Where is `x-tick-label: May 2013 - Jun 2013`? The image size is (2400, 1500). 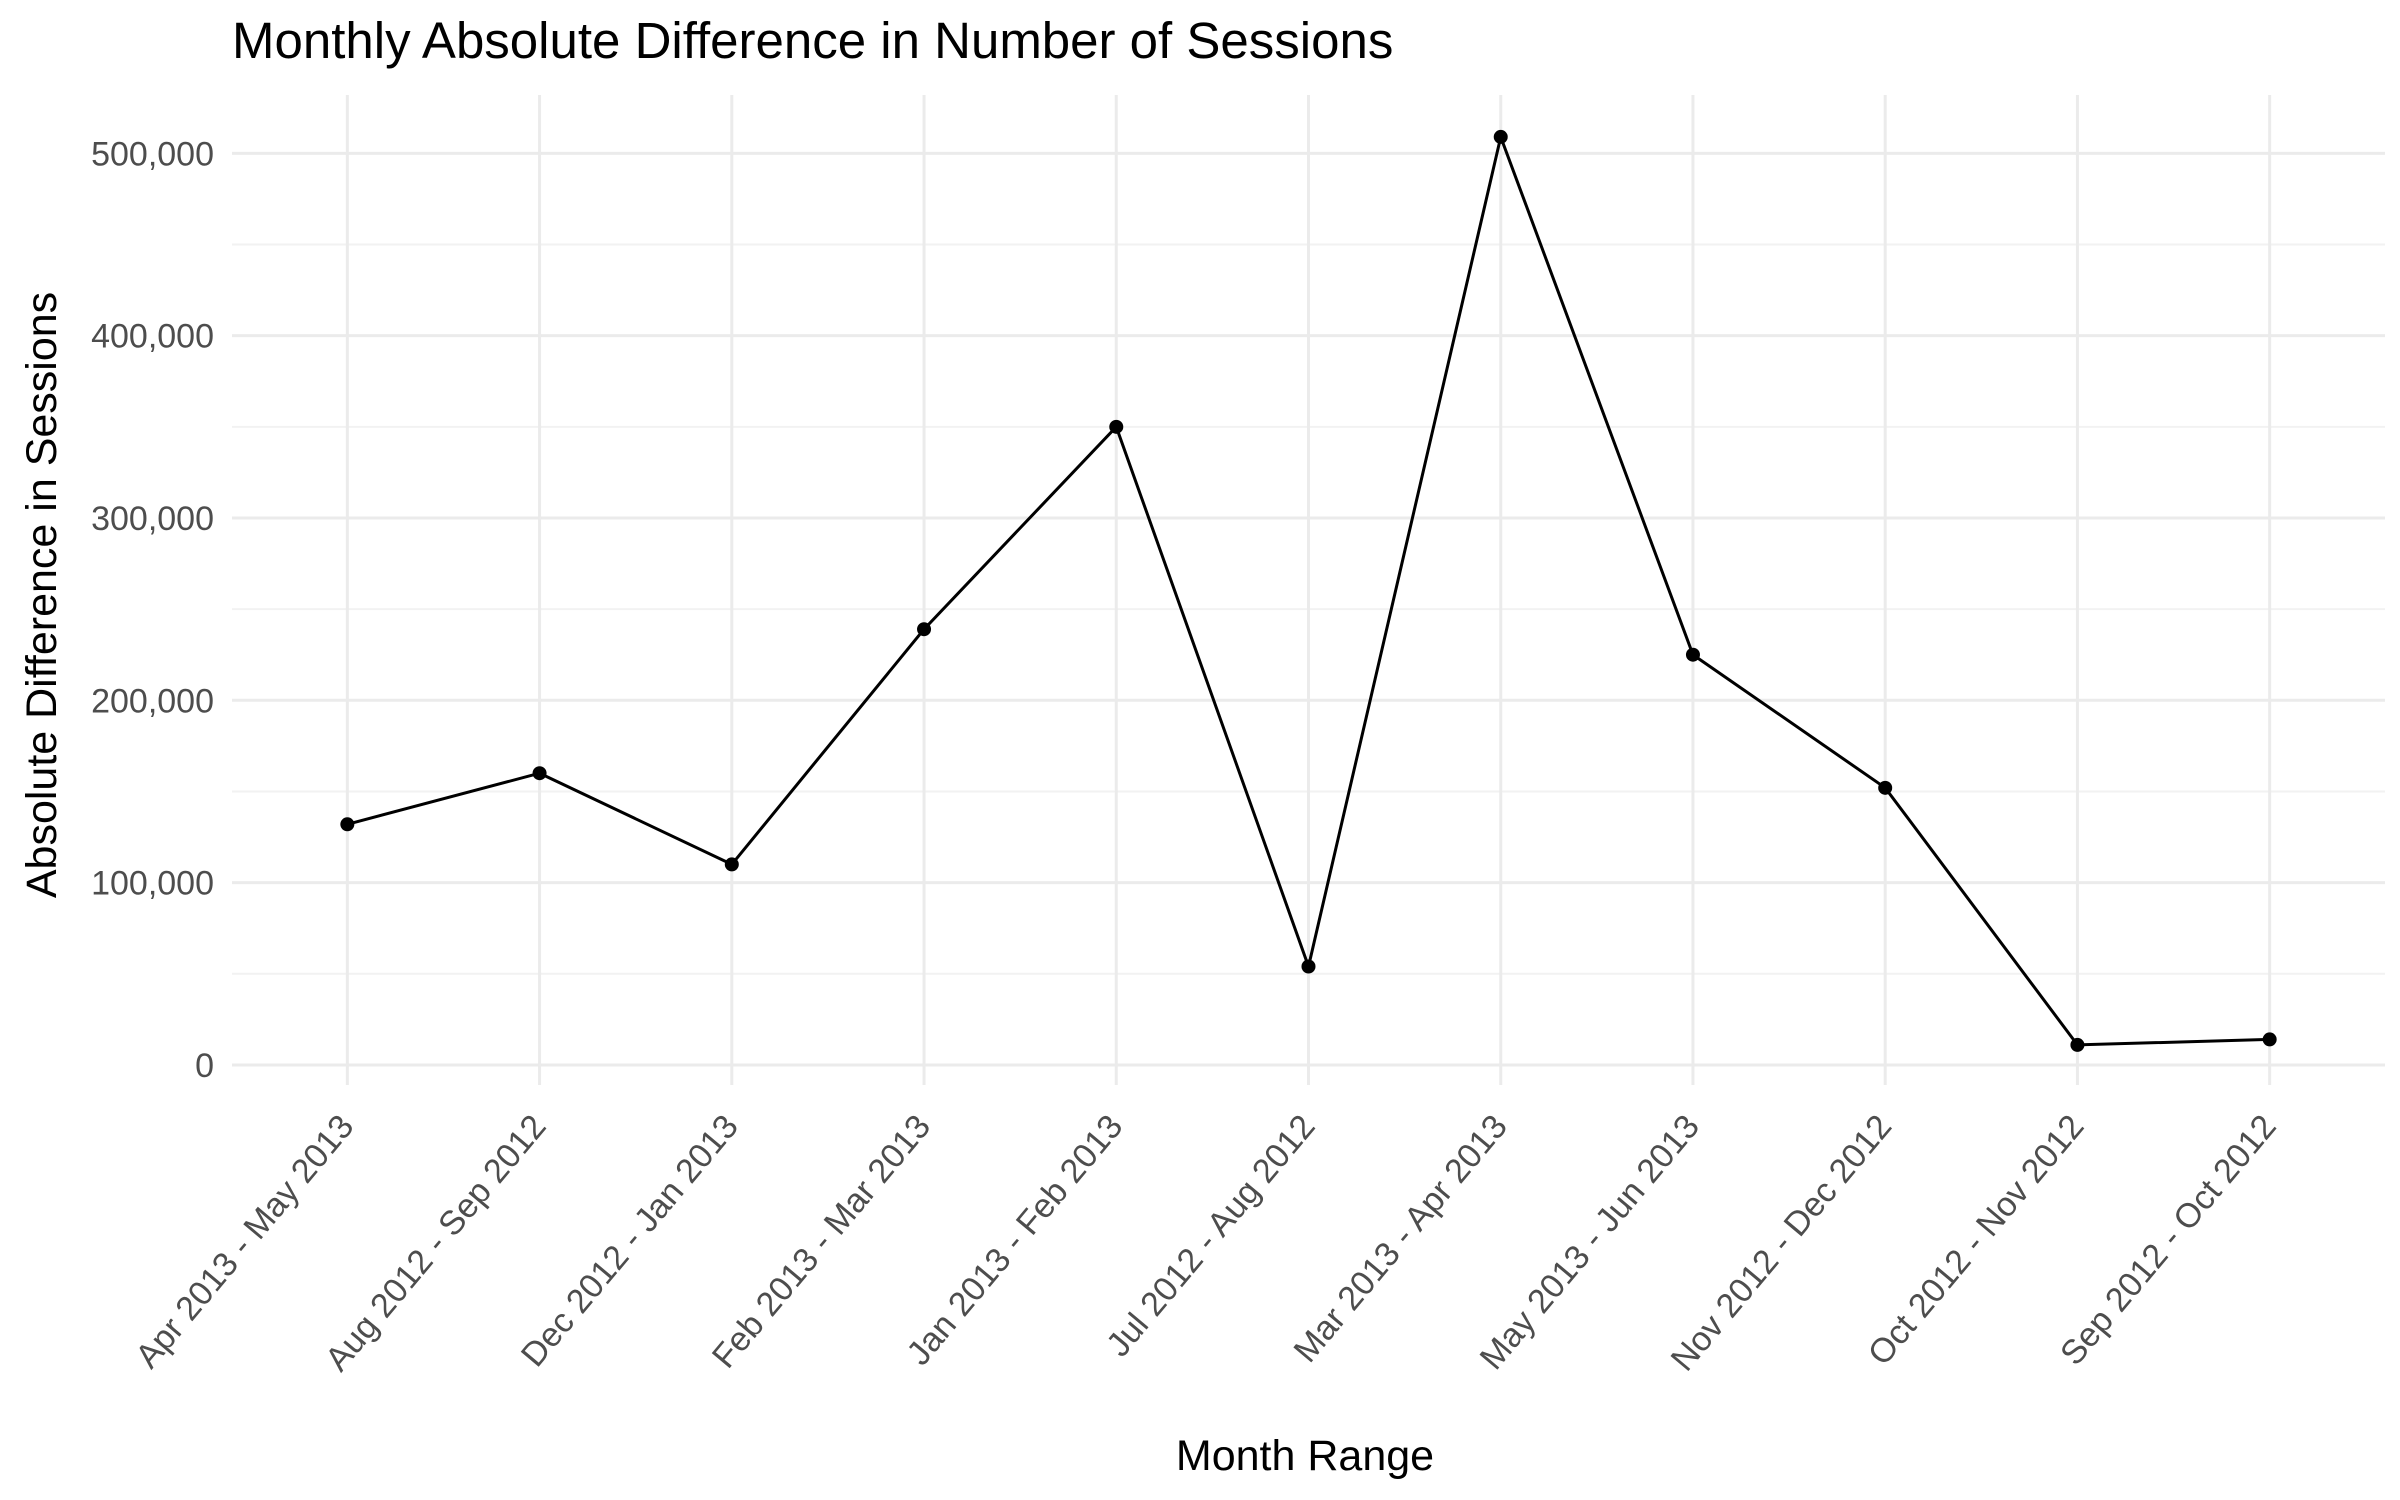
x-tick-label: May 2013 - Jun 2013 is located at coordinates (1590, 1242).